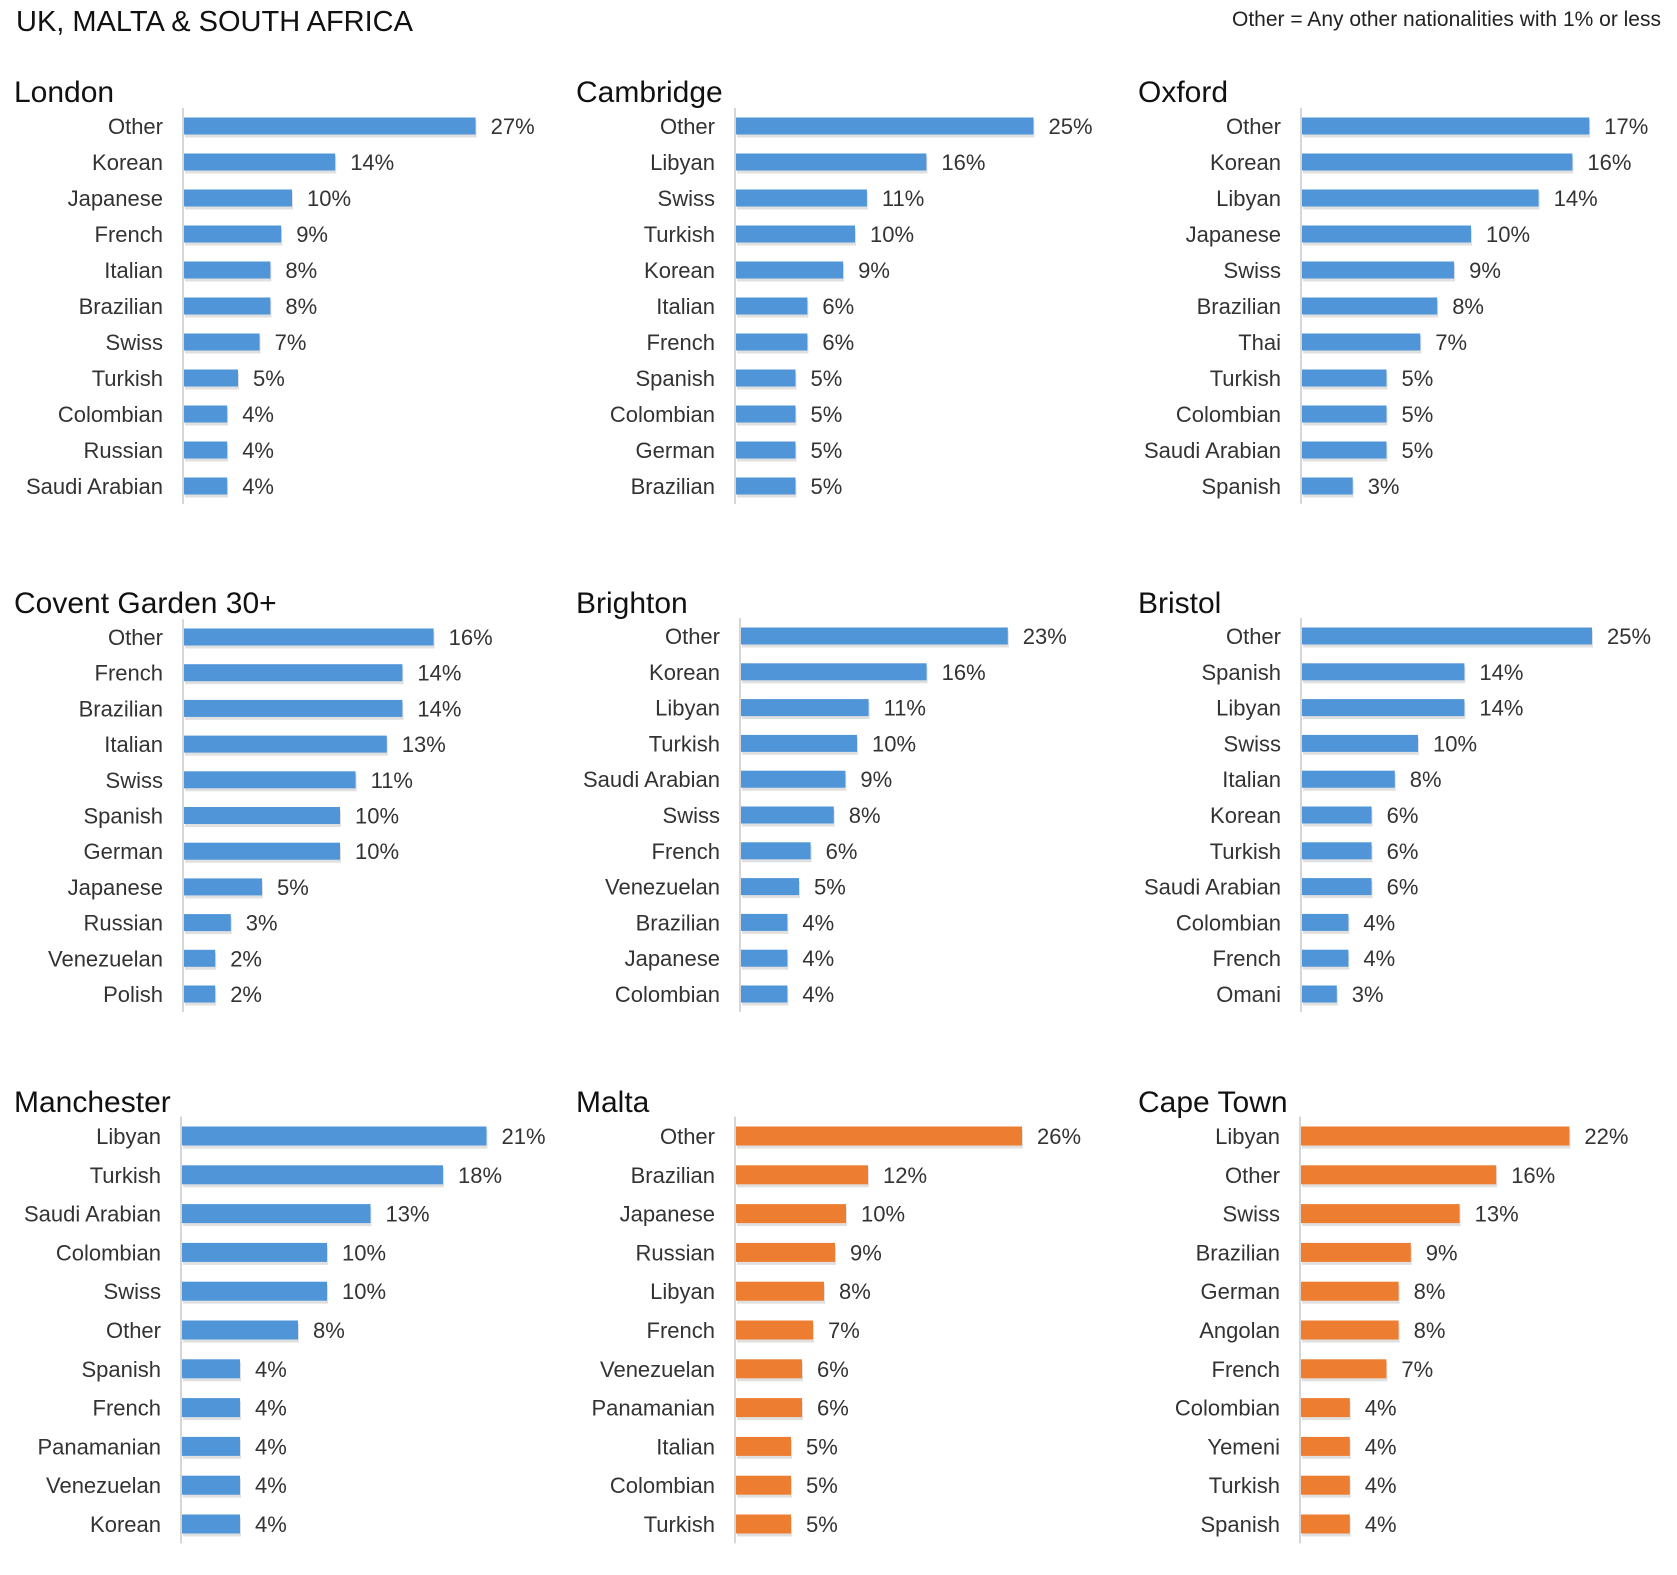 This screenshot has width=1677, height=1575. I want to click on bar-polish, so click(200, 994).